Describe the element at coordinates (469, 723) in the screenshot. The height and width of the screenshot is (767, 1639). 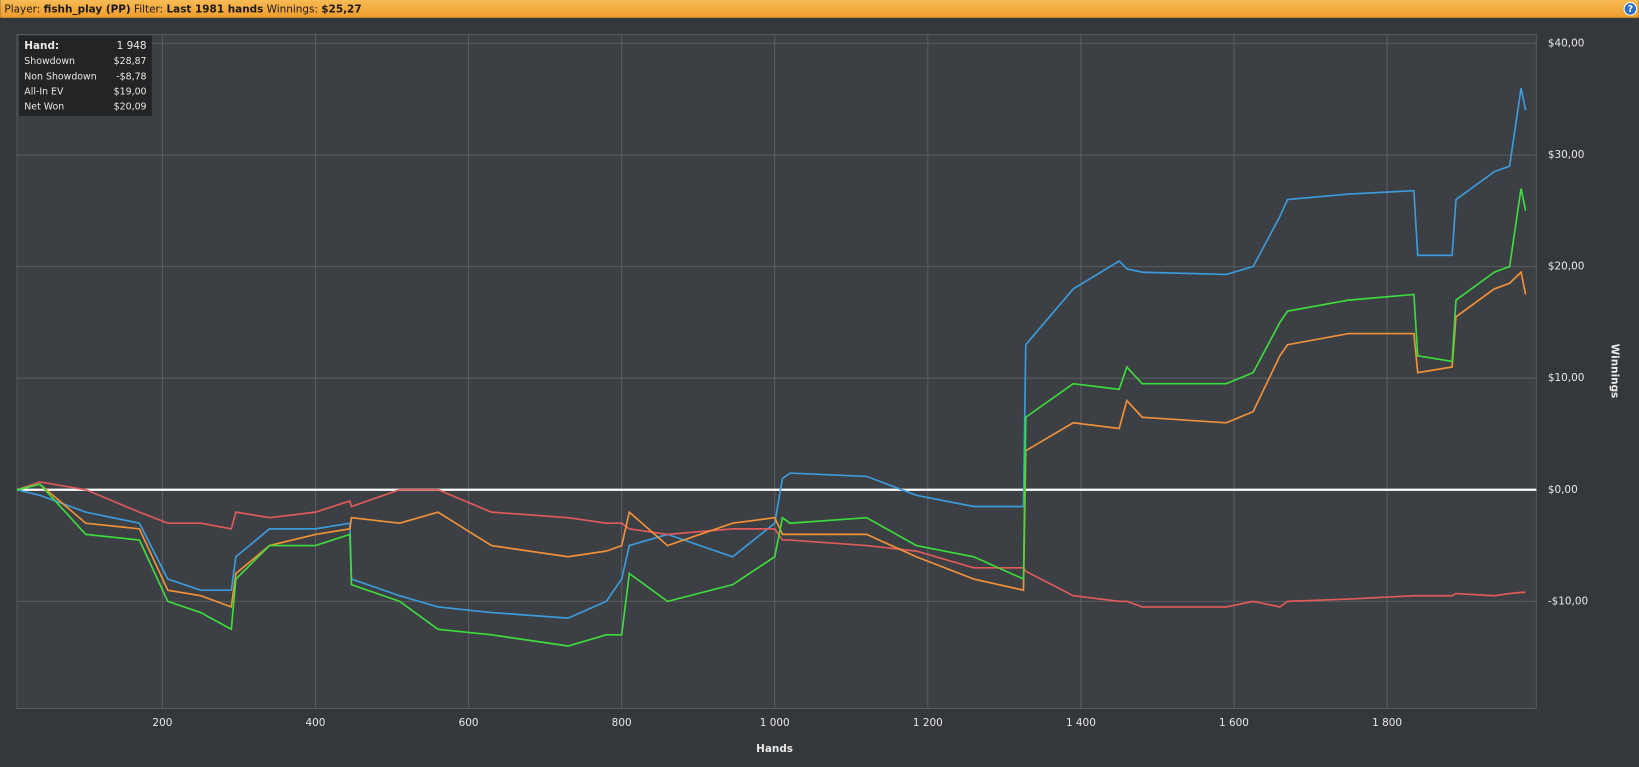
I see `x-tick-label: 600` at that location.